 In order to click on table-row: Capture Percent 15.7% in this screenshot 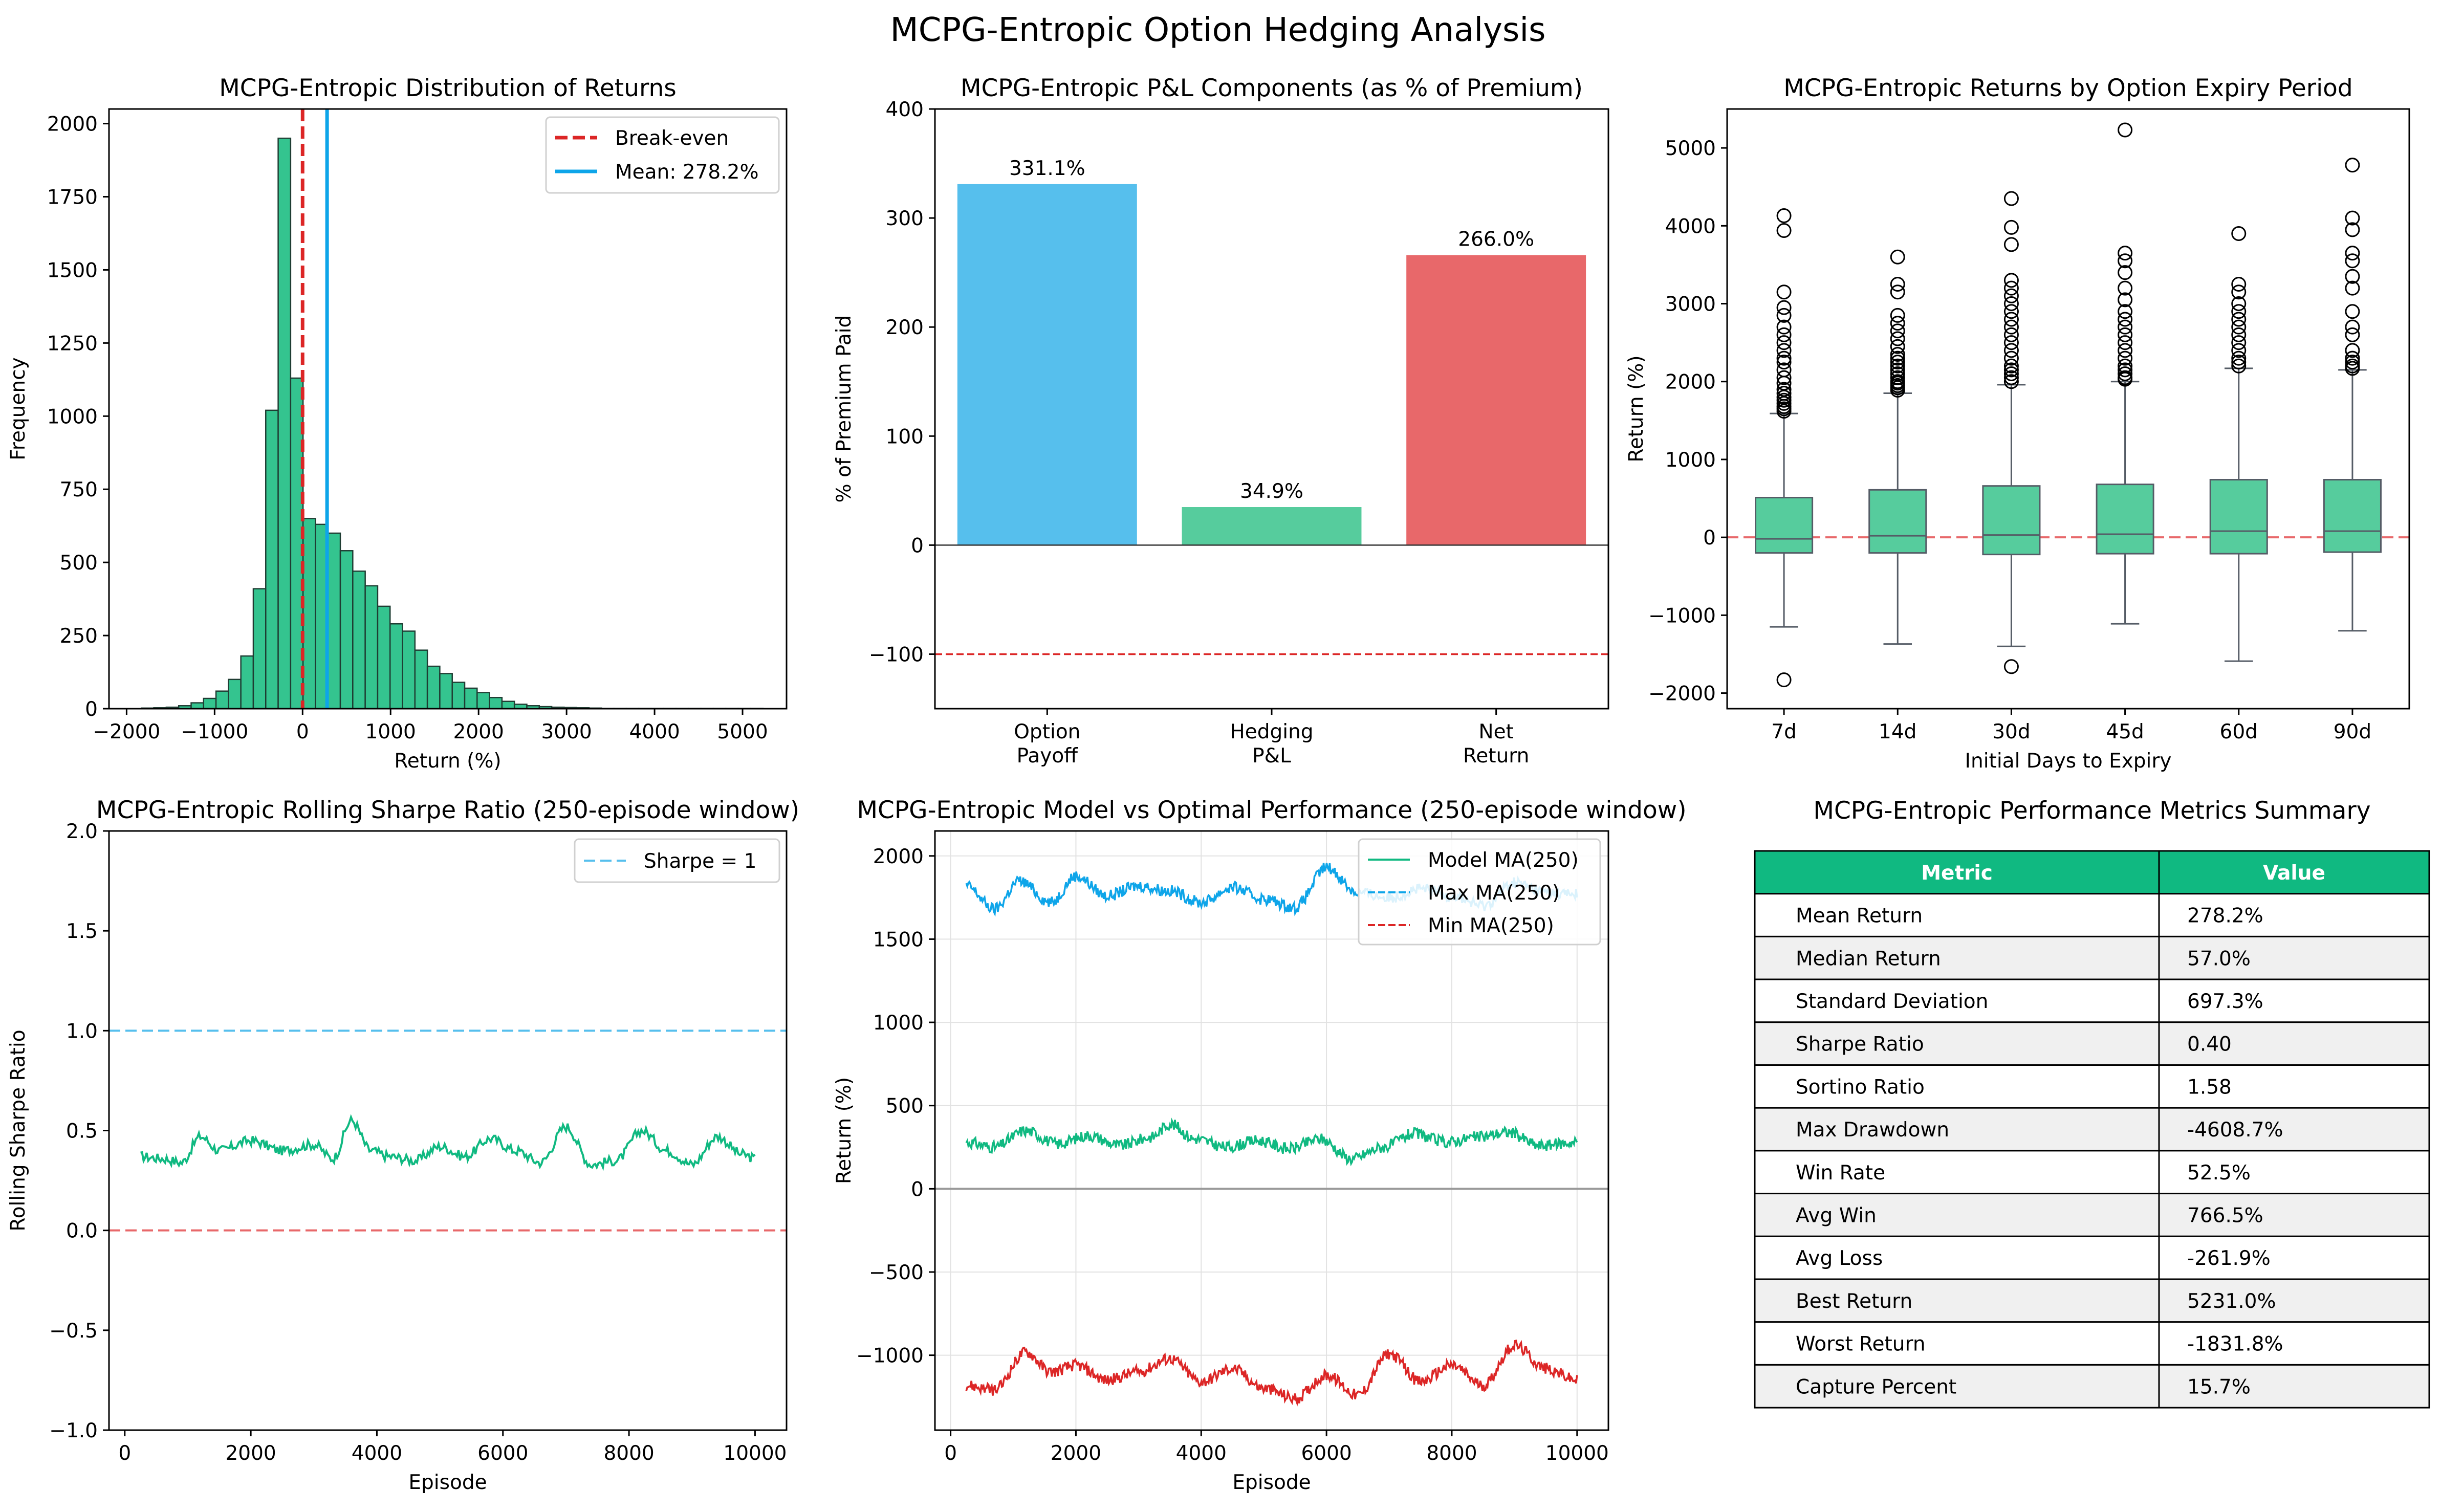, I will do `click(2092, 1386)`.